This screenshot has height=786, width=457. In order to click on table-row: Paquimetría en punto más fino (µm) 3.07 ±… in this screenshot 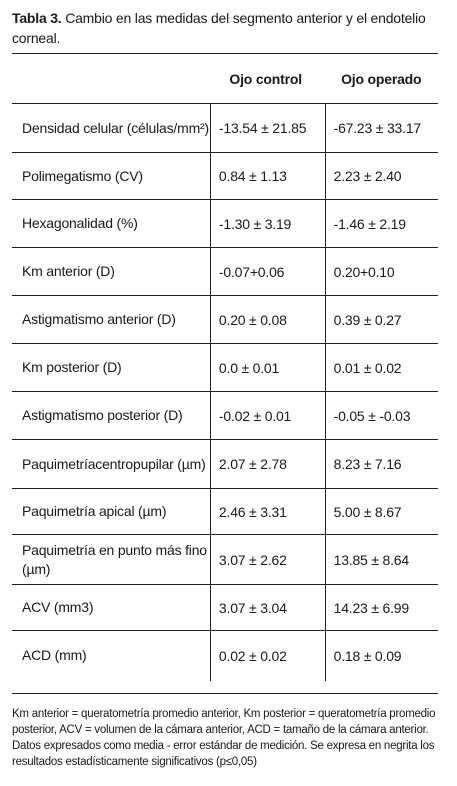, I will do `click(225, 559)`.